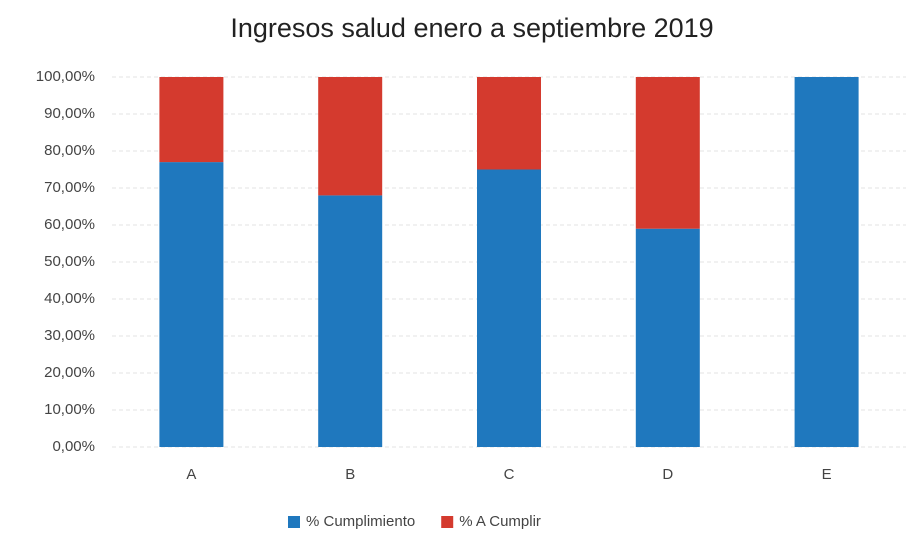  What do you see at coordinates (471, 28) in the screenshot?
I see `chart-title: Ingresos salud enero a septiembre 2019` at bounding box center [471, 28].